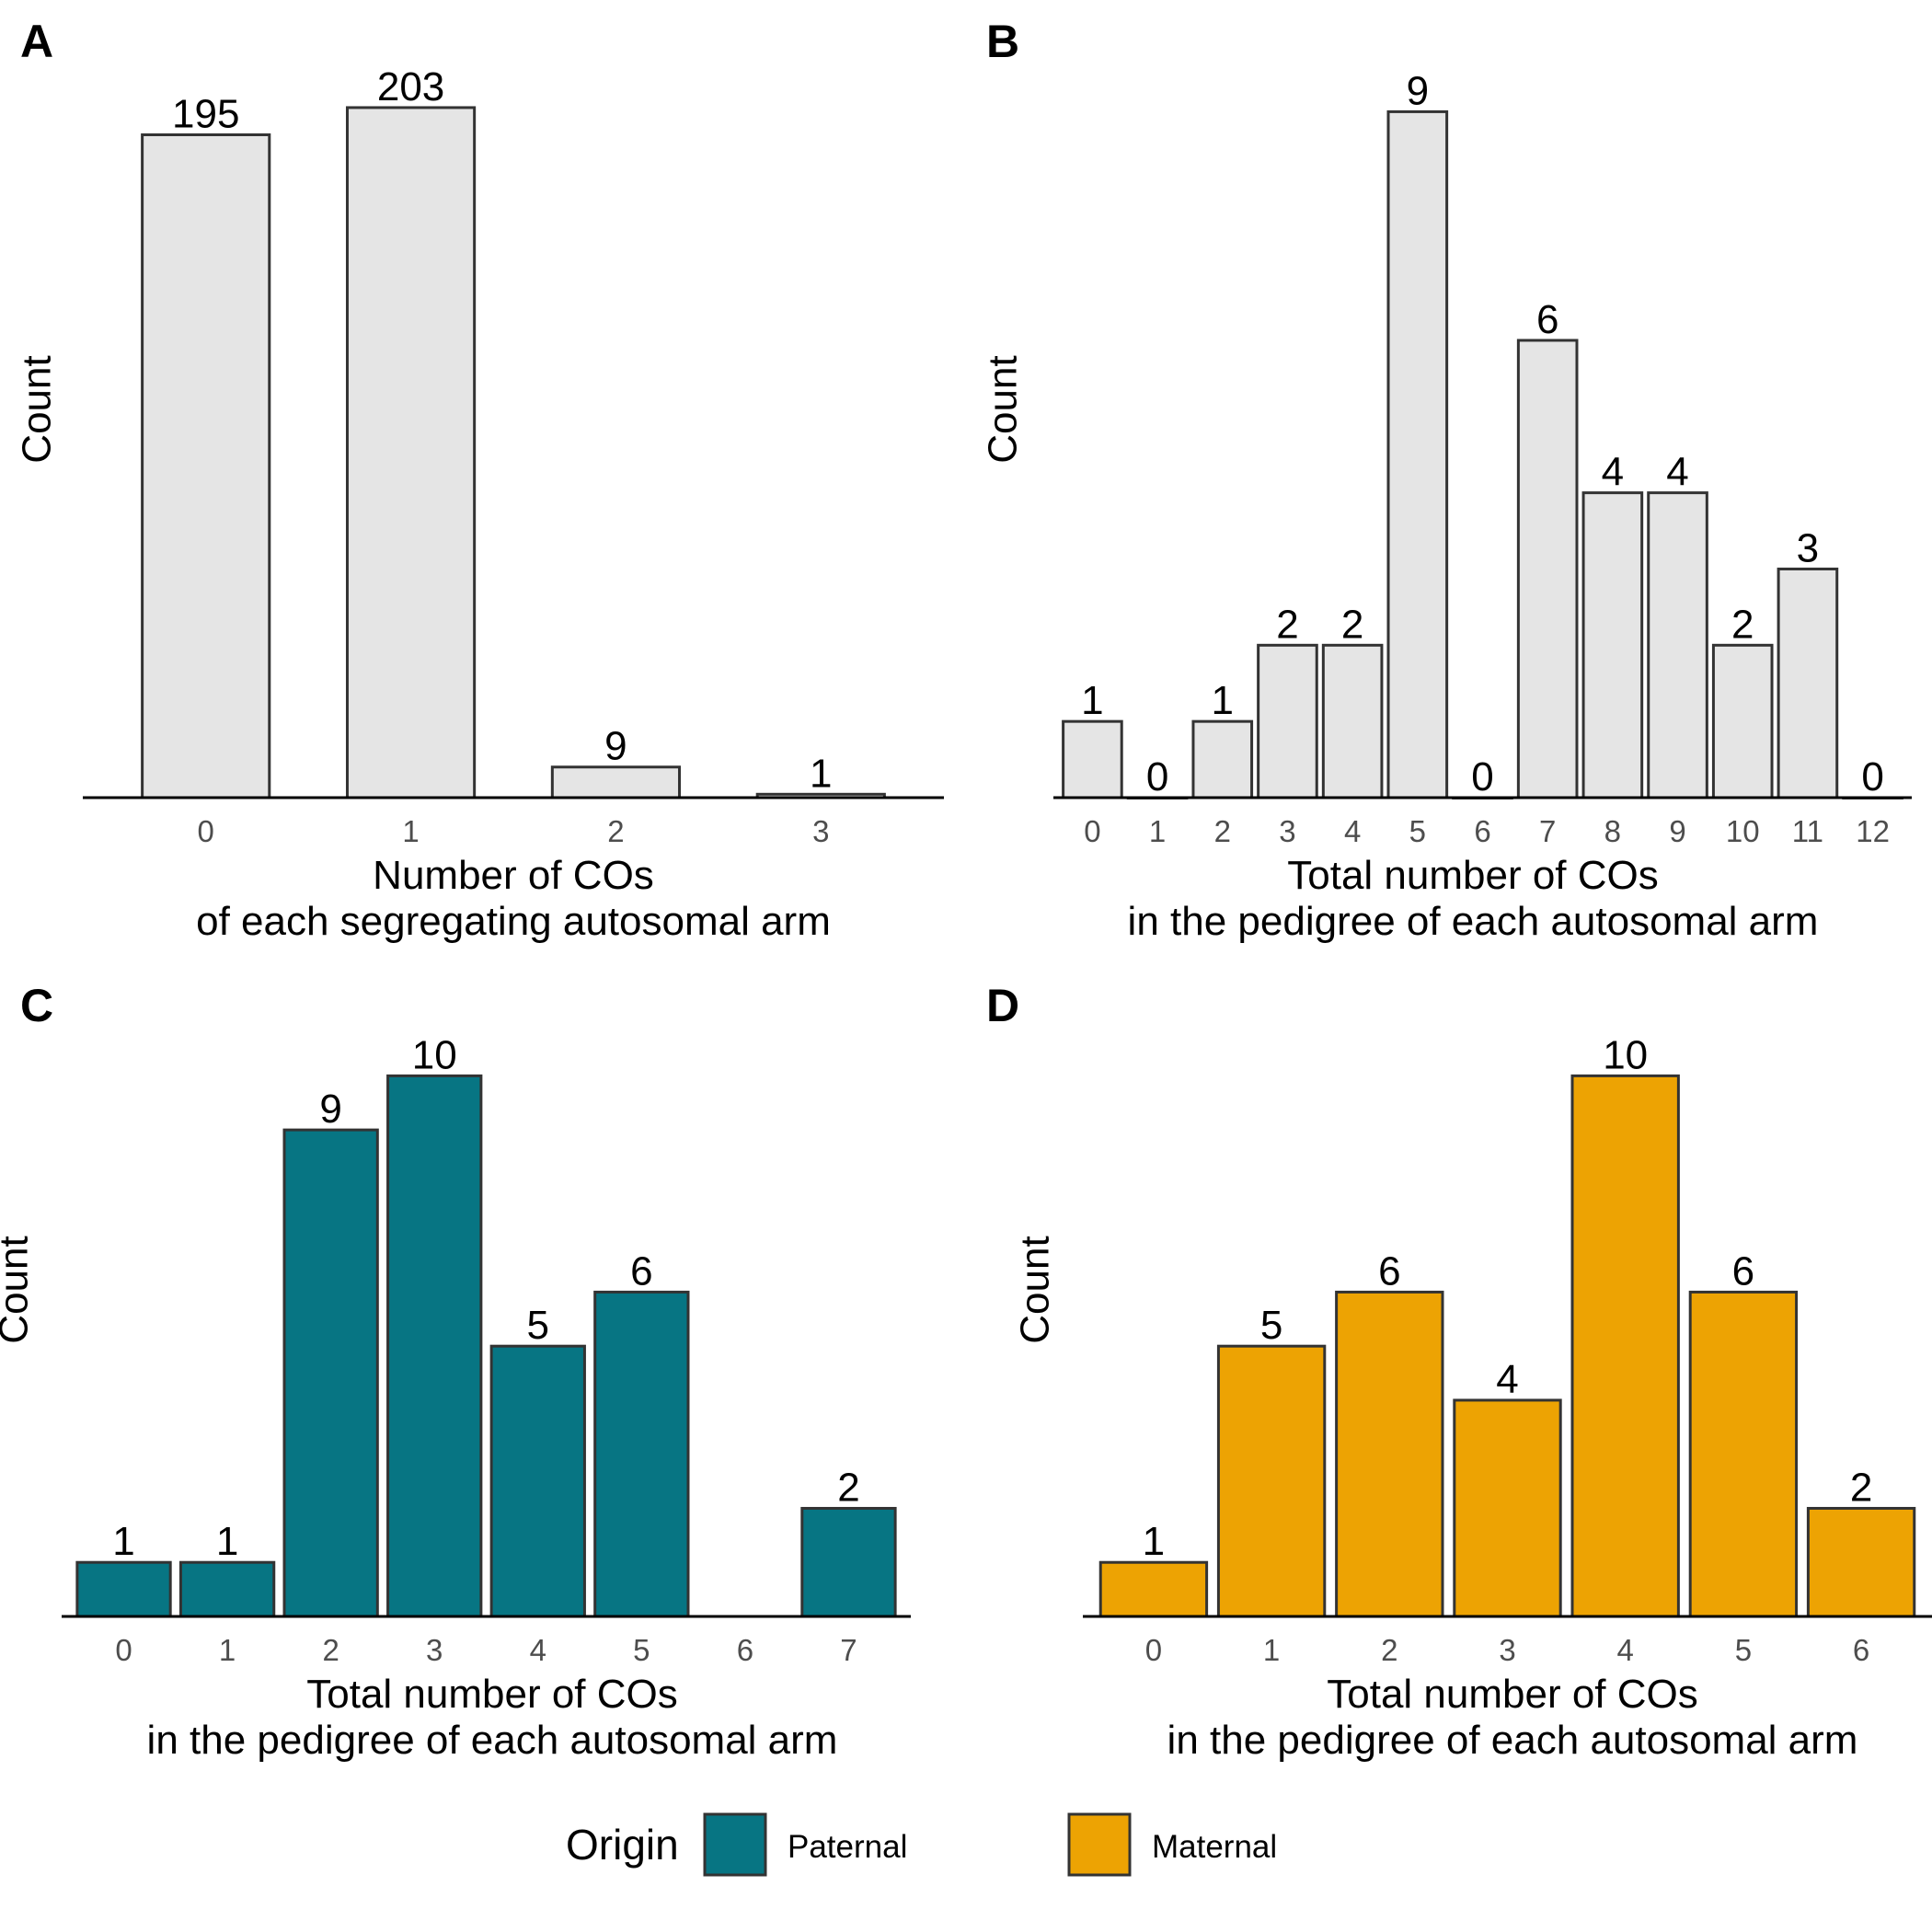 Image resolution: width=1932 pixels, height=1932 pixels. I want to click on bar-label-3: 2, so click(1287, 624).